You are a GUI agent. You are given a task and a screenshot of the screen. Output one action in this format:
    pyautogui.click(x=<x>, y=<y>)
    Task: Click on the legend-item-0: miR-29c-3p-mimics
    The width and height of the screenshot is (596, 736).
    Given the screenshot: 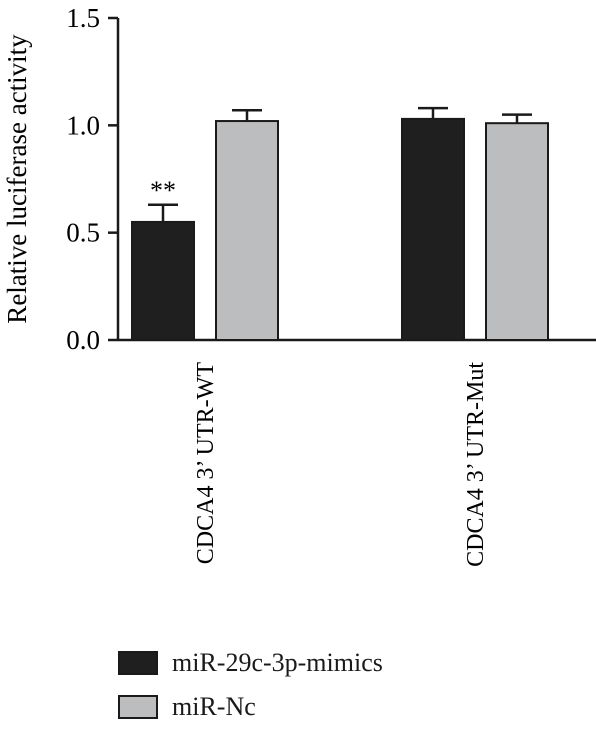 What is the action you would take?
    pyautogui.click(x=250, y=663)
    